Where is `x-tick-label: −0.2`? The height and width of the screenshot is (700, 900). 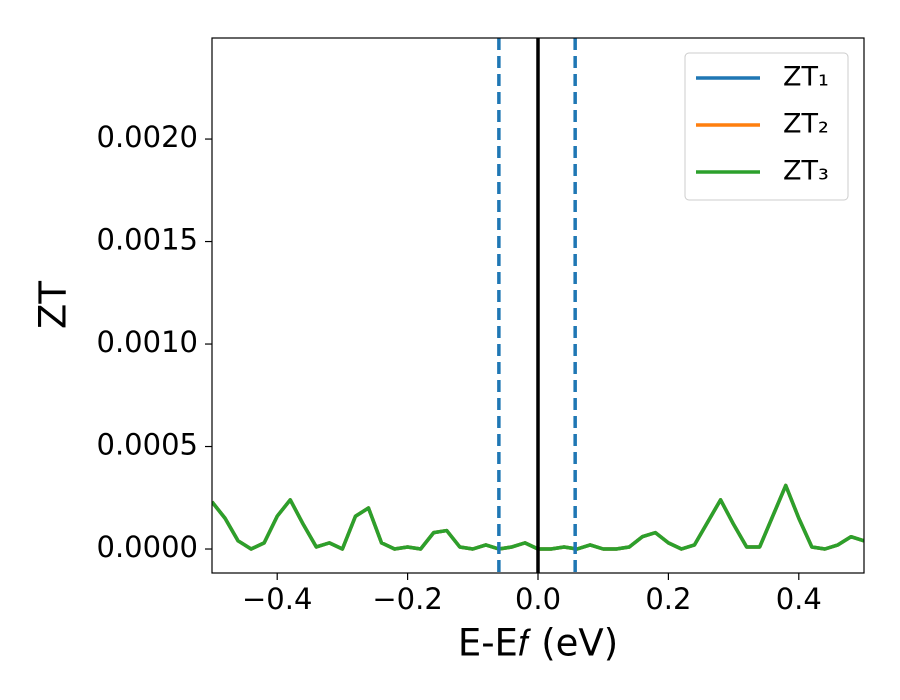 x-tick-label: −0.2 is located at coordinates (407, 599).